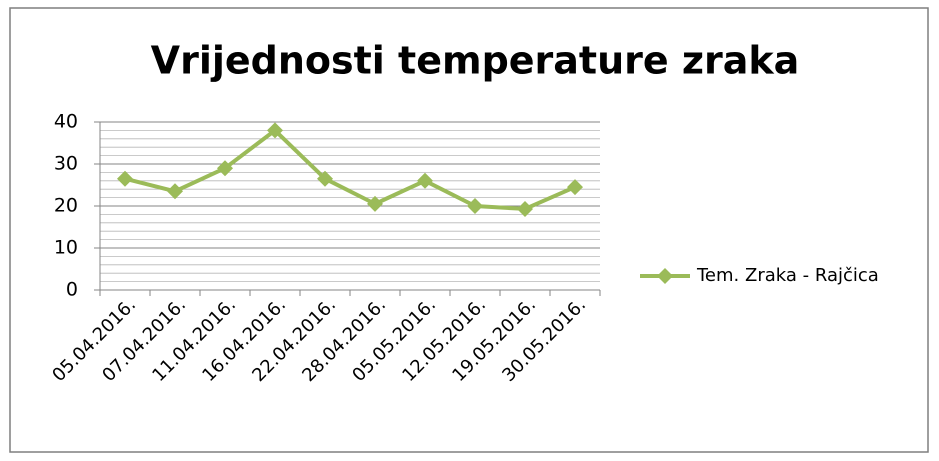 The width and height of the screenshot is (939, 461). I want to click on y-tick-label: 0, so click(72, 290).